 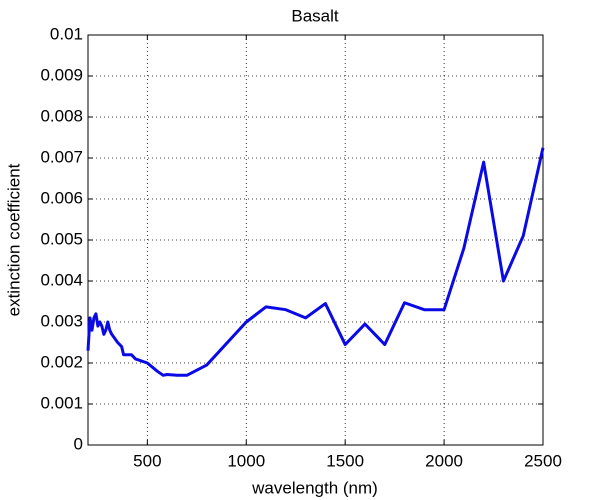 What do you see at coordinates (147, 460) in the screenshot?
I see `x-tick-label: 500` at bounding box center [147, 460].